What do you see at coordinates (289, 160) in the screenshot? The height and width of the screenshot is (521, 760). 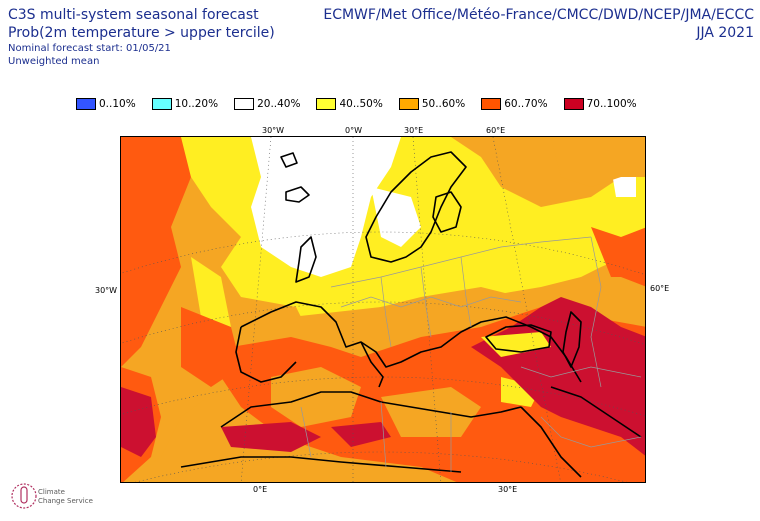 I see `coastline-arctic-island` at bounding box center [289, 160].